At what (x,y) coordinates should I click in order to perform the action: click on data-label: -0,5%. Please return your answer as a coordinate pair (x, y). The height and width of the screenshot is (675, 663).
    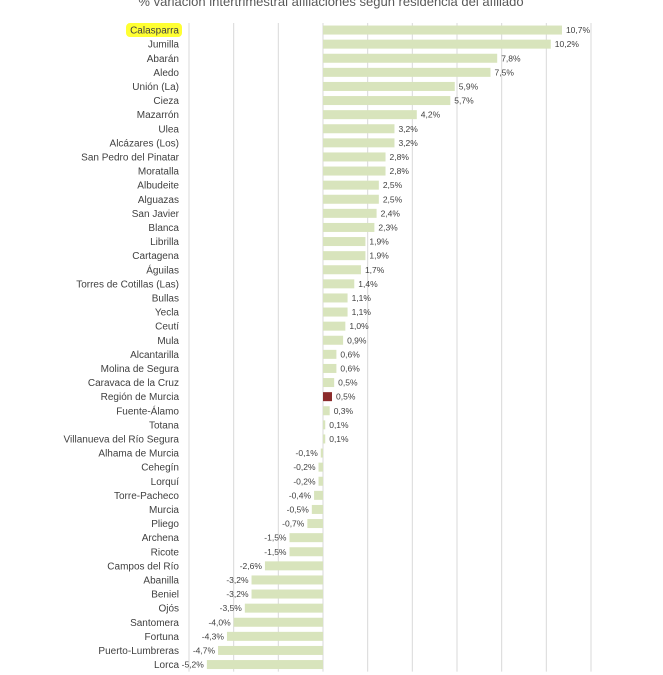
    Looking at the image, I should click on (298, 509).